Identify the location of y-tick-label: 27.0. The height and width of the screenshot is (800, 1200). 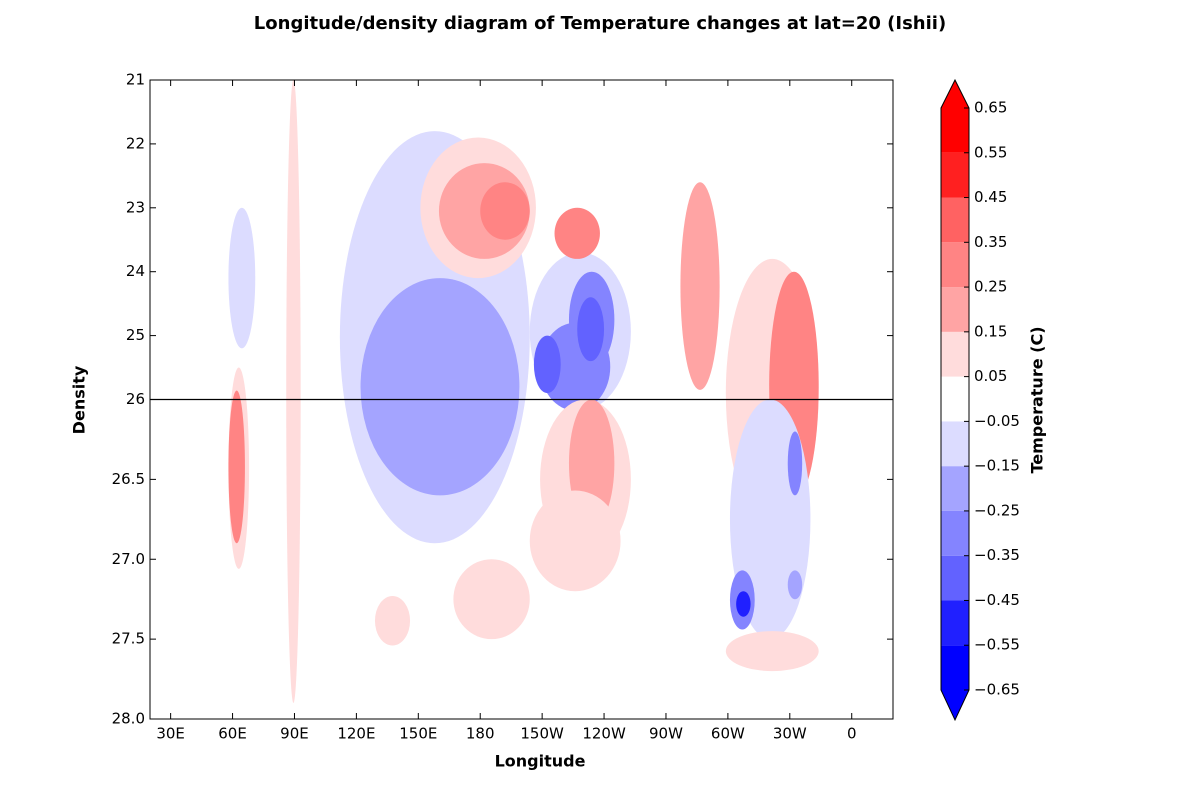
(128, 559).